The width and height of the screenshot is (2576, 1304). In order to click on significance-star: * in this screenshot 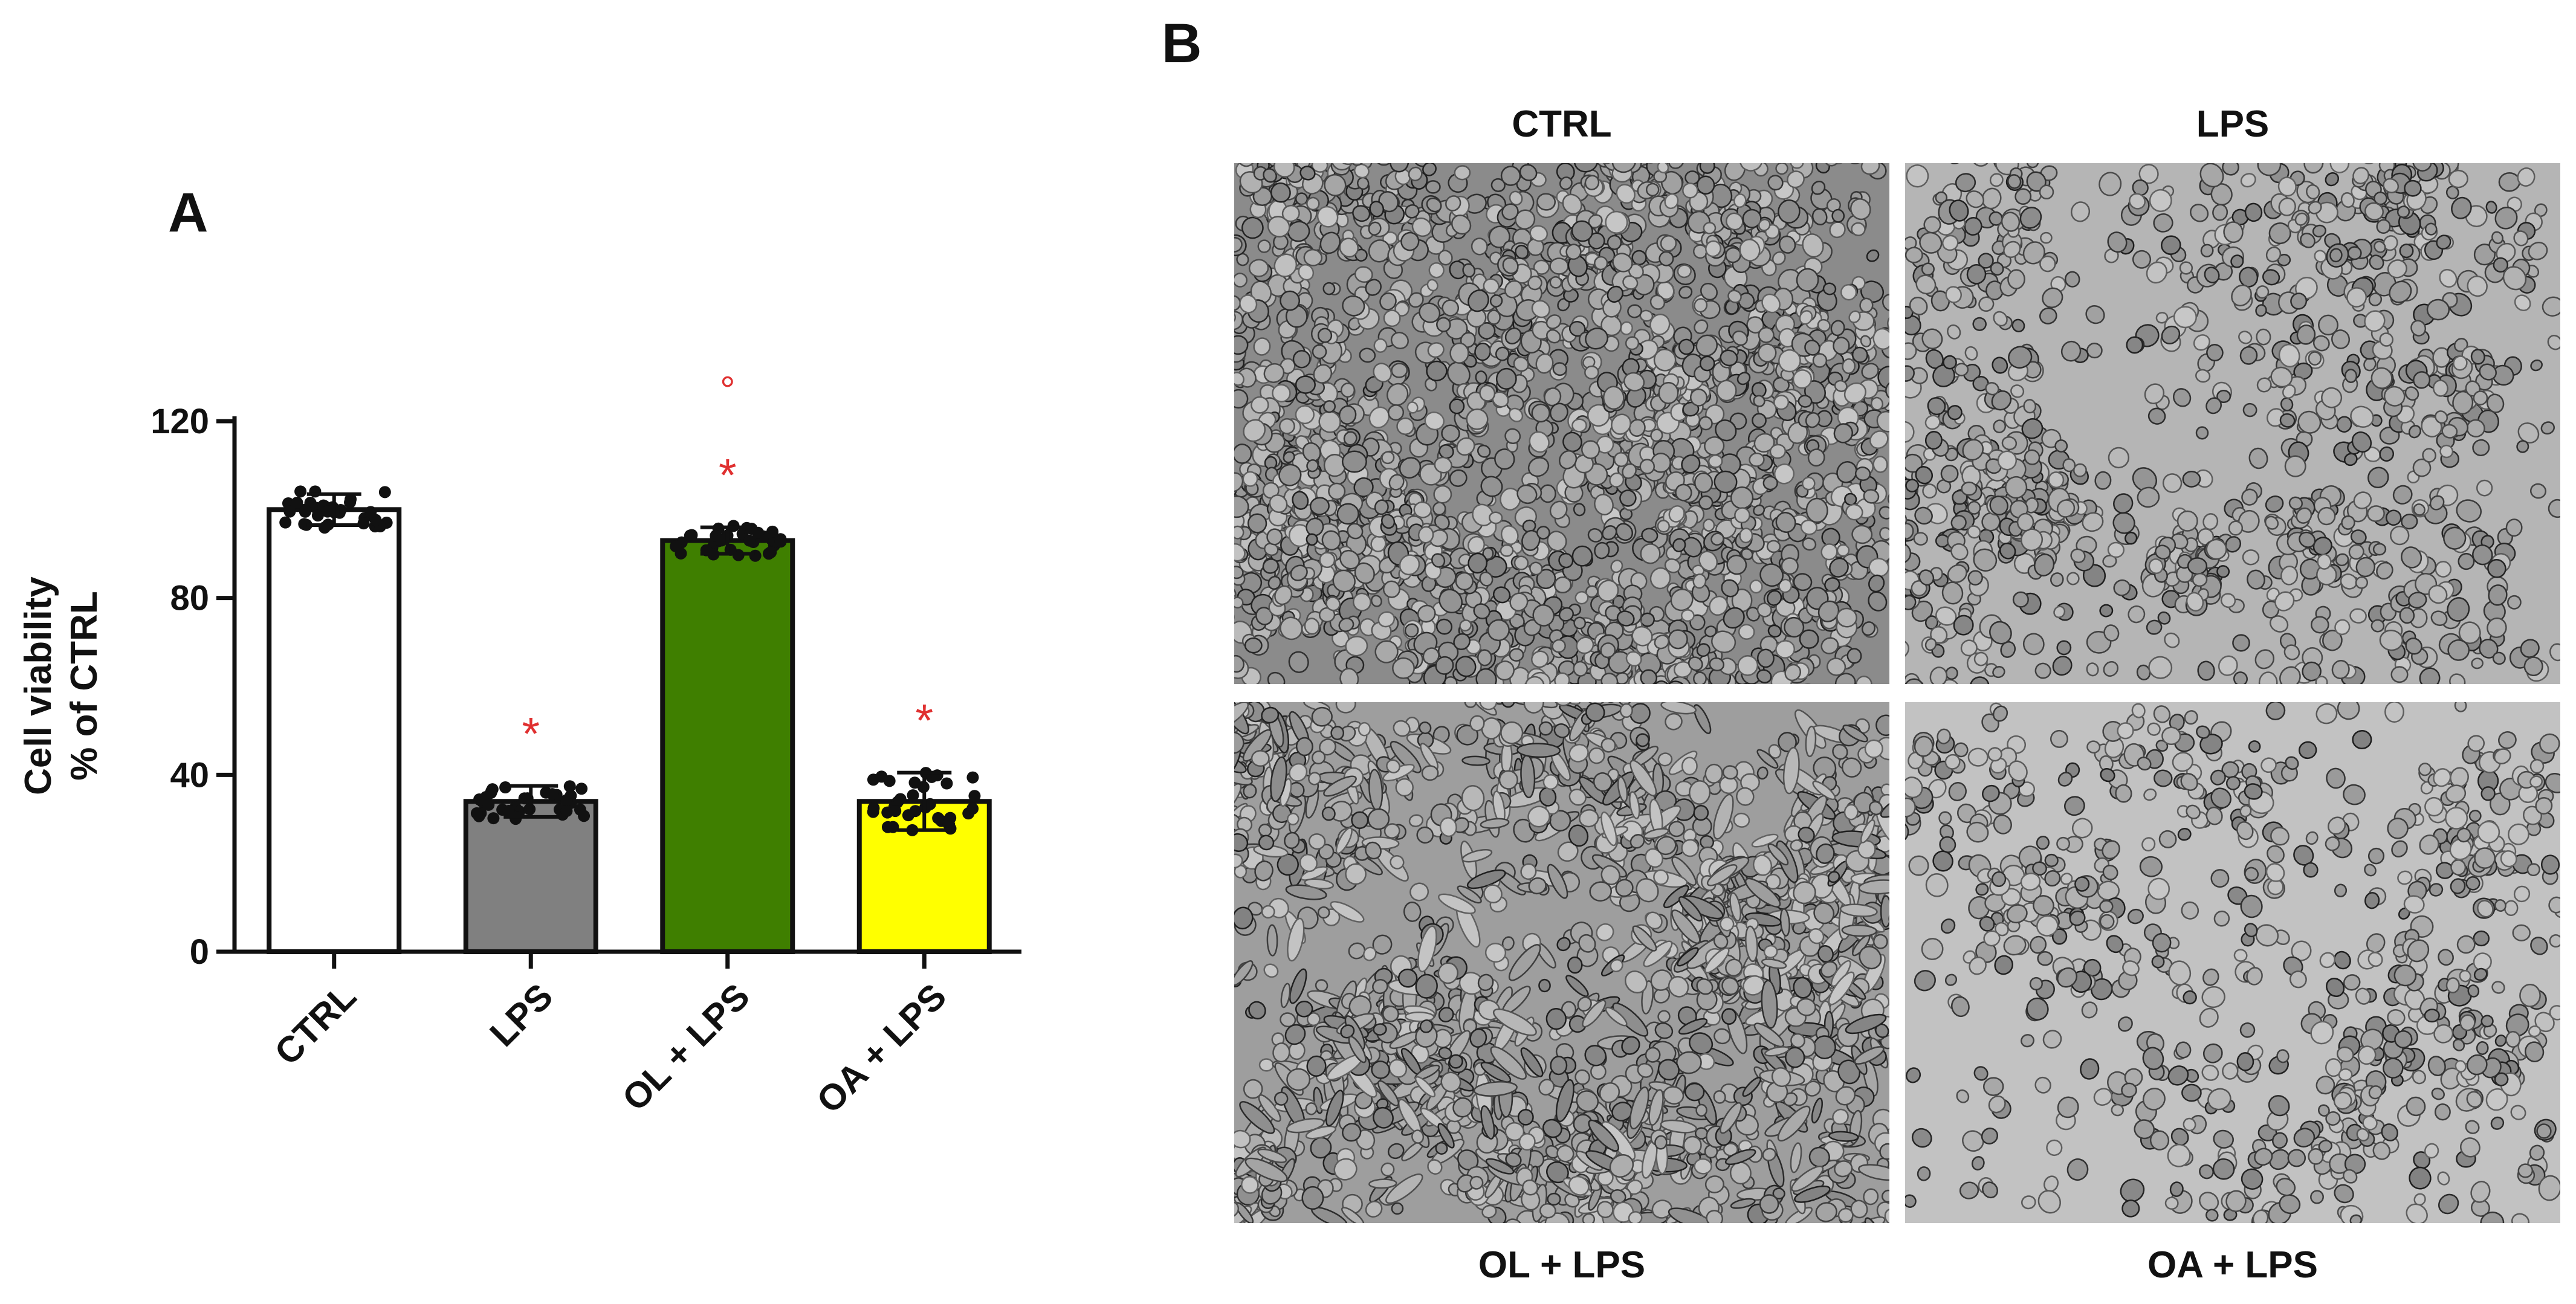, I will do `click(924, 721)`.